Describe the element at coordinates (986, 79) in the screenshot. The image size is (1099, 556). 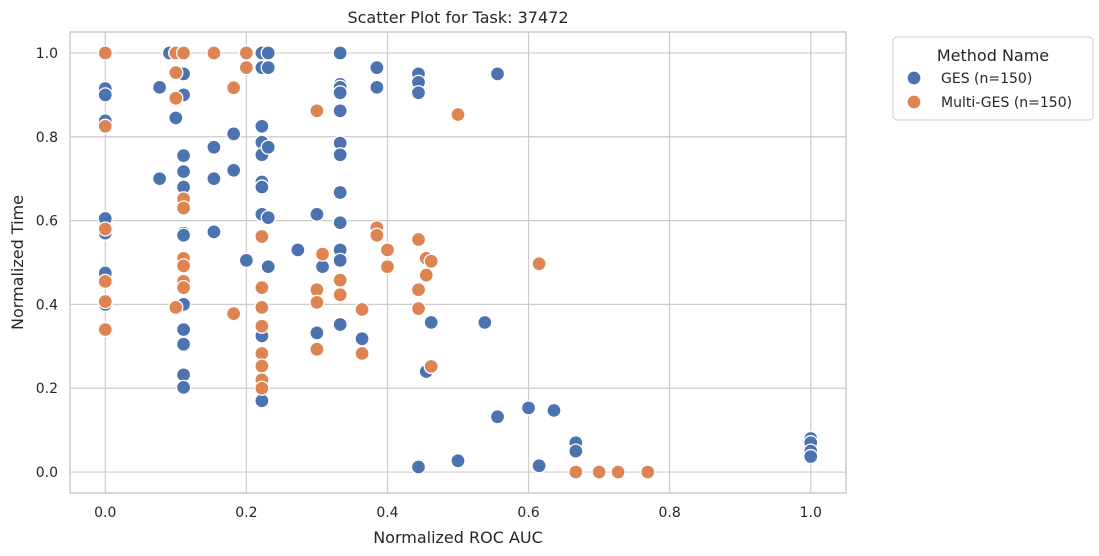
I see `legend-label: GES (n=150)` at that location.